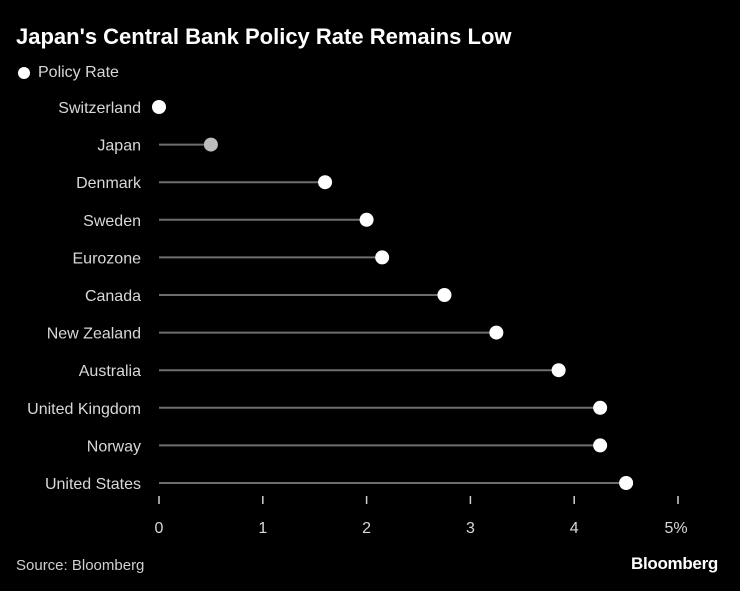 This screenshot has width=740, height=591. I want to click on dot-new-zealand, so click(496, 332).